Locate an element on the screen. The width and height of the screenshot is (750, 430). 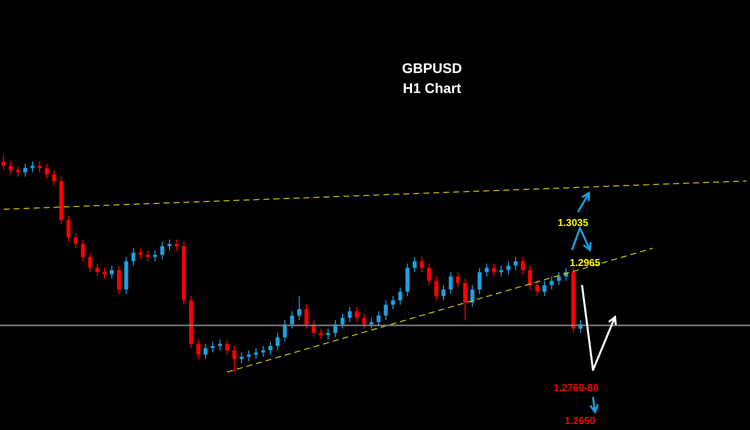
chart-subtitle: H1 Chart is located at coordinates (432, 88).